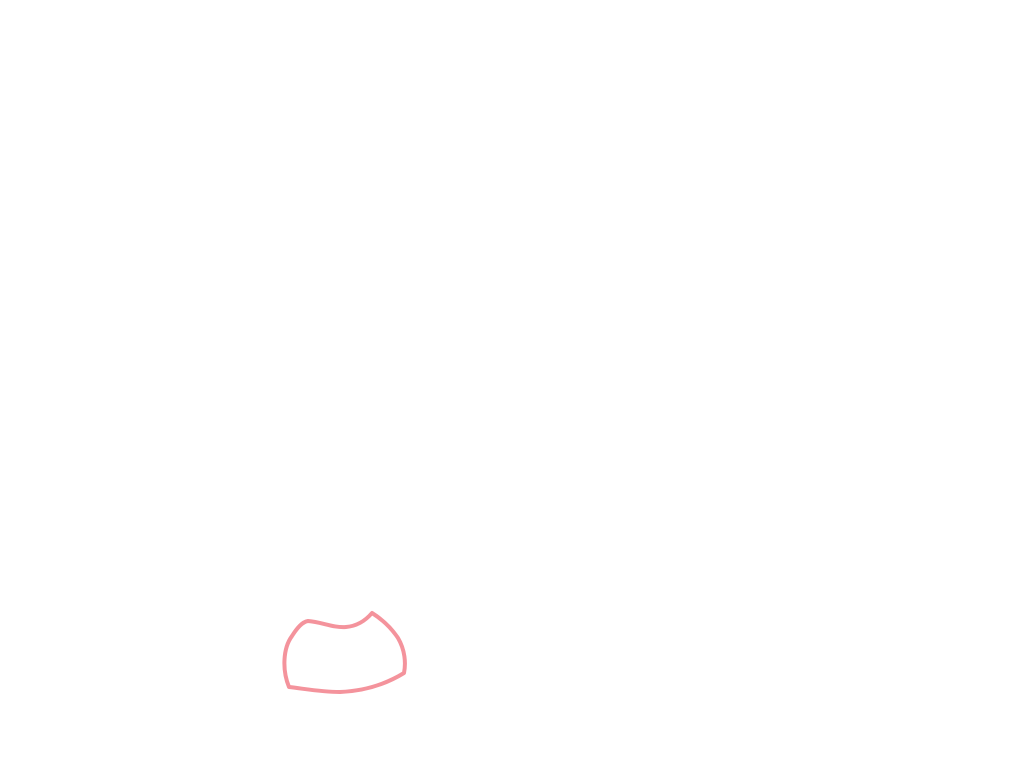  What do you see at coordinates (344, 652) in the screenshot?
I see `freehand-stroke` at bounding box center [344, 652].